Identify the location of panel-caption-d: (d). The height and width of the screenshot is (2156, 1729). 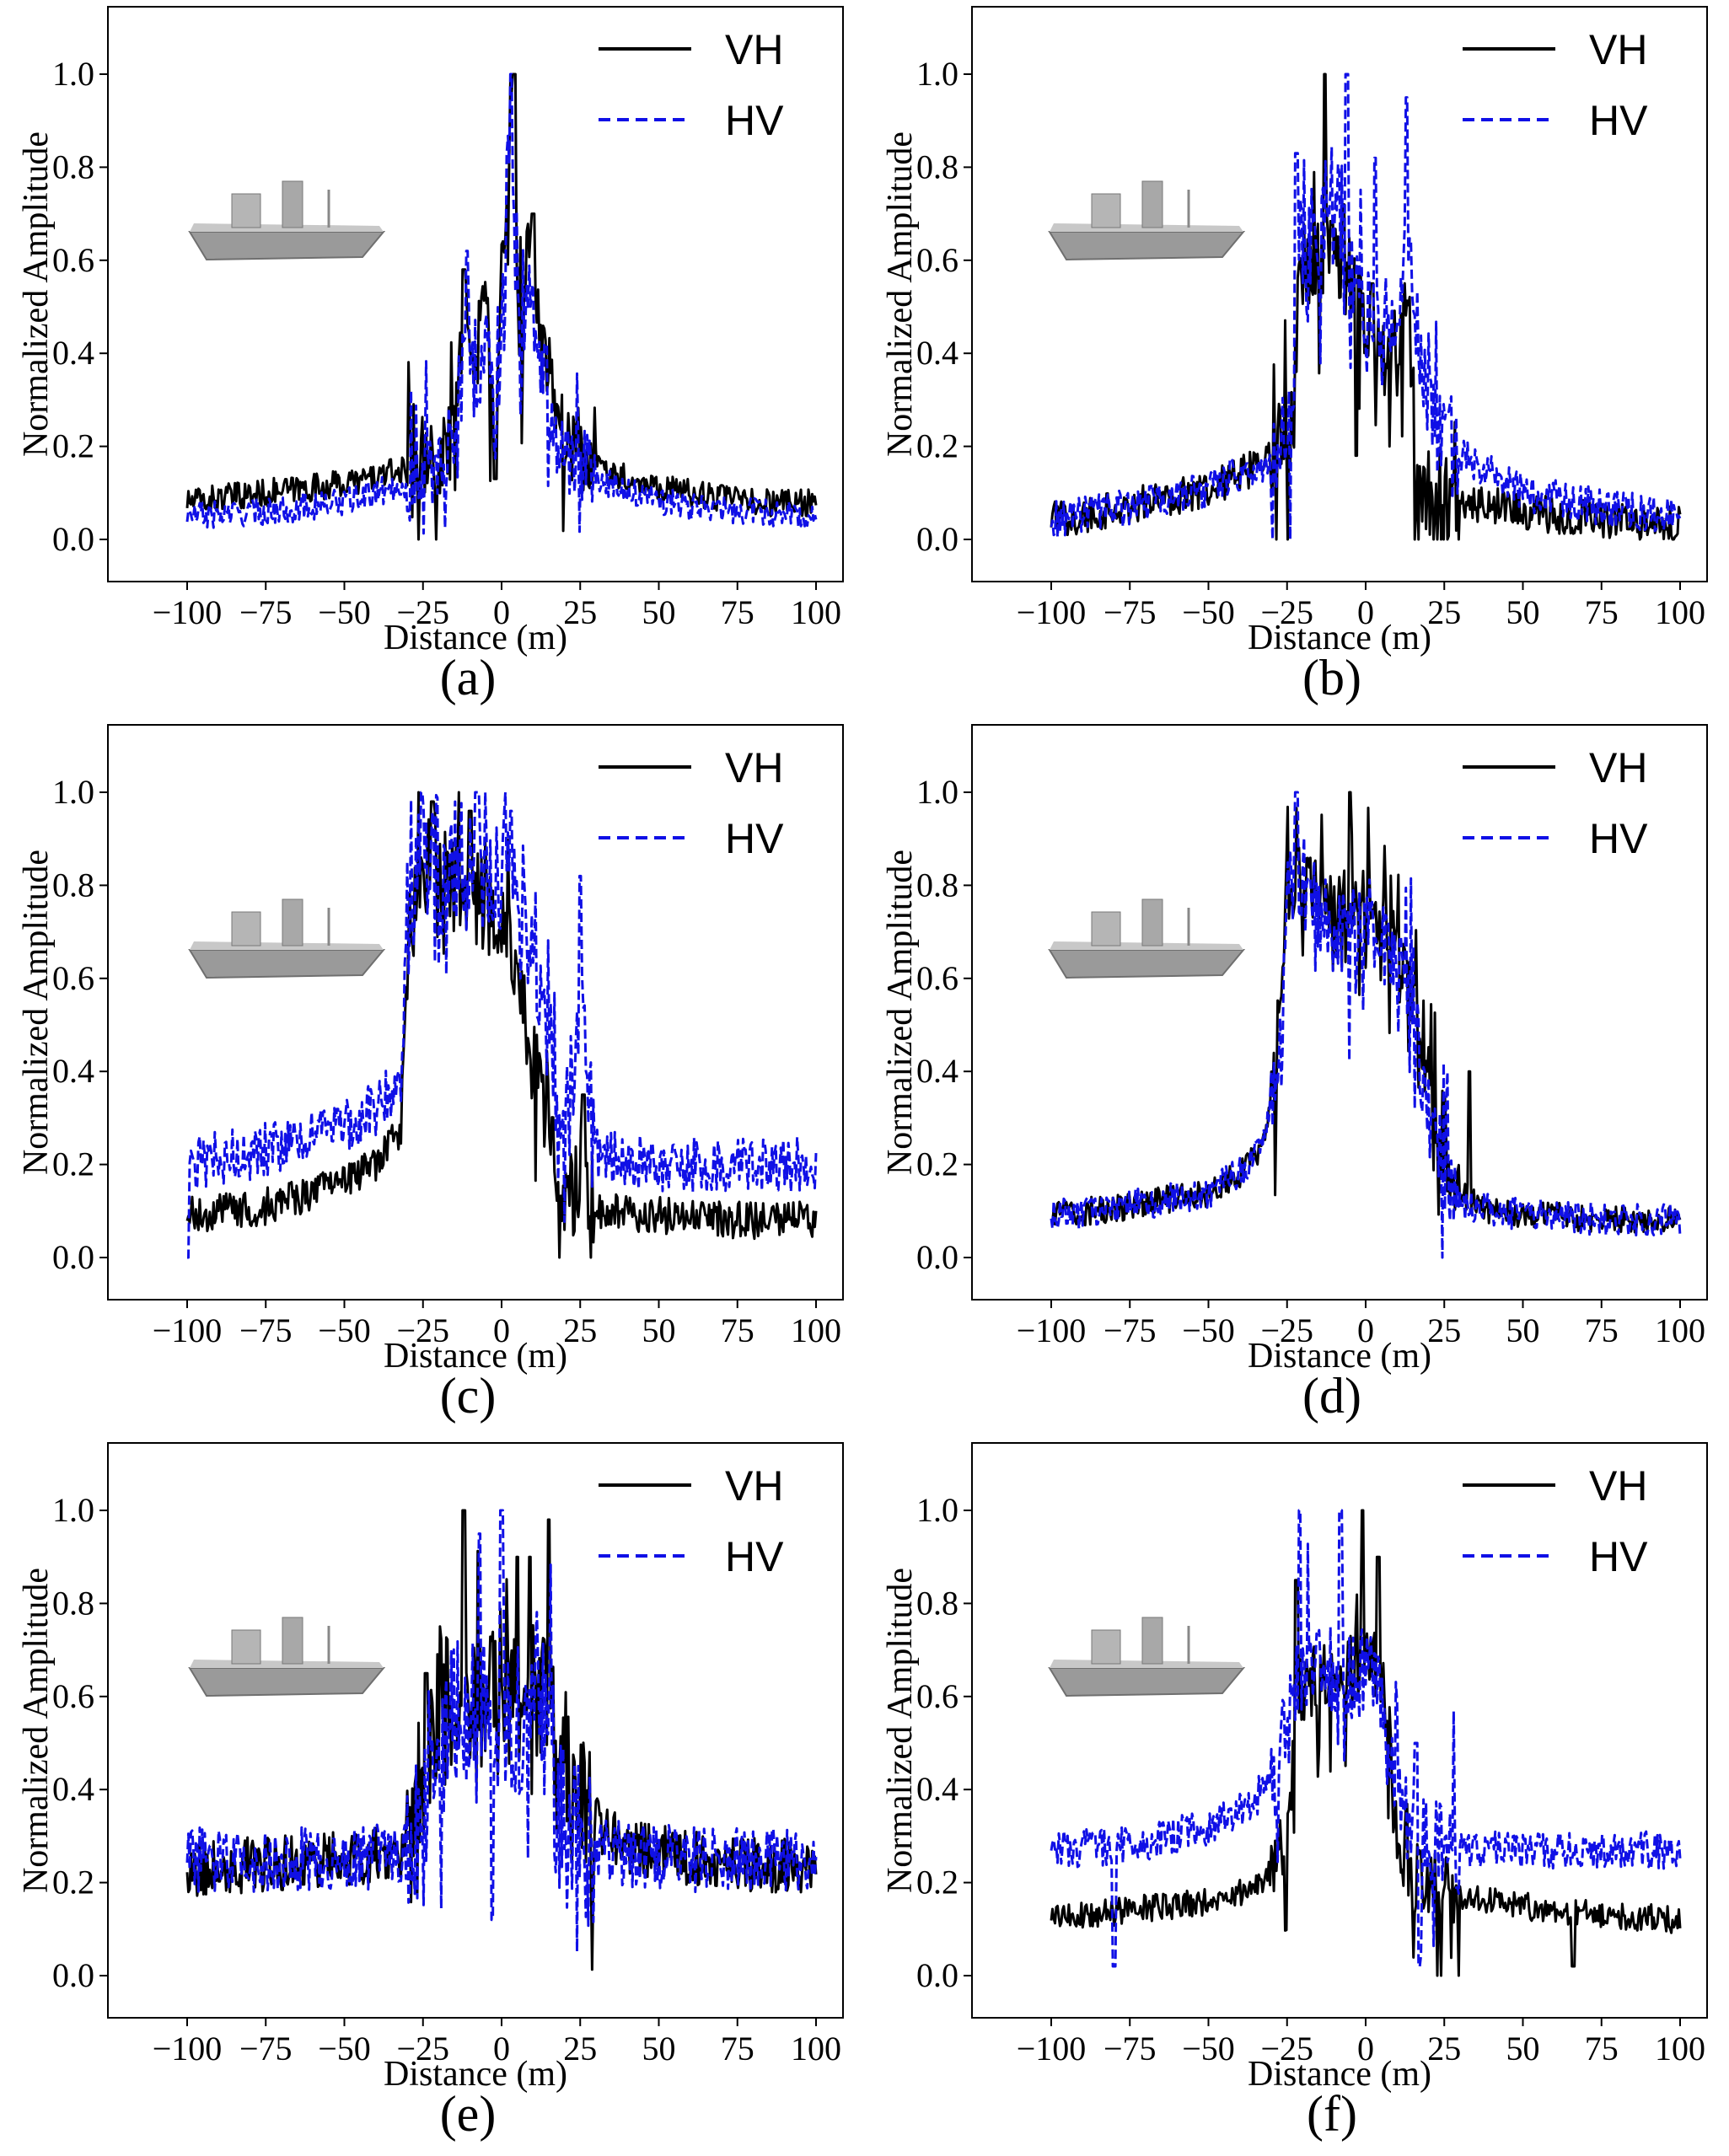
(1331, 1396).